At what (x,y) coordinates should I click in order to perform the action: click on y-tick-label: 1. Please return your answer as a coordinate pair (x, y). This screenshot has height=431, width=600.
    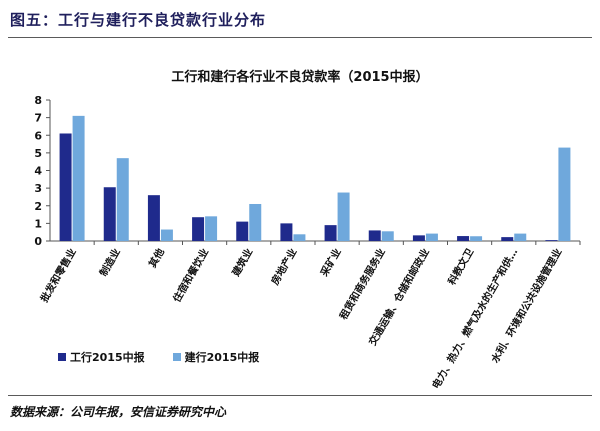
    Looking at the image, I should click on (38, 223).